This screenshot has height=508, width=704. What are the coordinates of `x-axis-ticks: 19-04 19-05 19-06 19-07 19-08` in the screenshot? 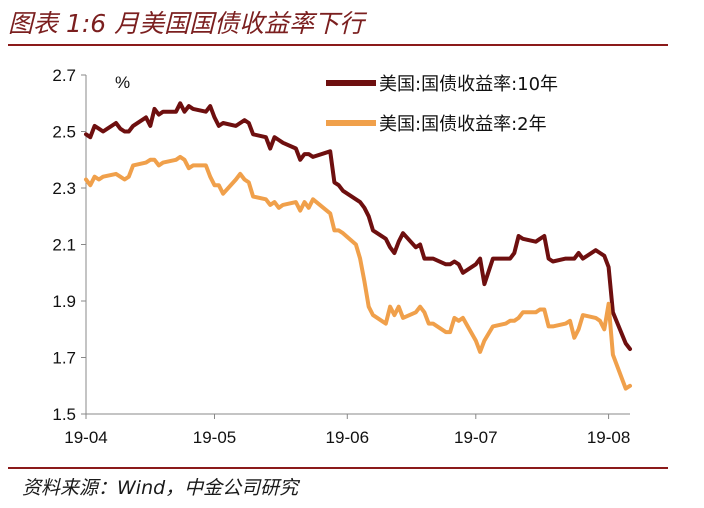 It's located at (347, 430).